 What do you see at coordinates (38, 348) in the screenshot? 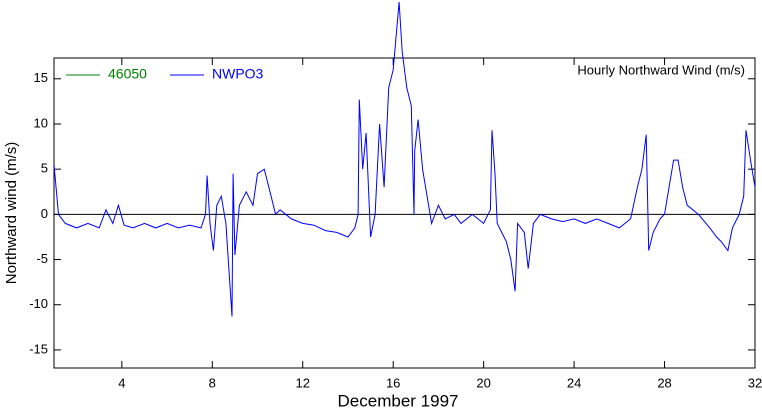
I see `y-tick-label: -15` at bounding box center [38, 348].